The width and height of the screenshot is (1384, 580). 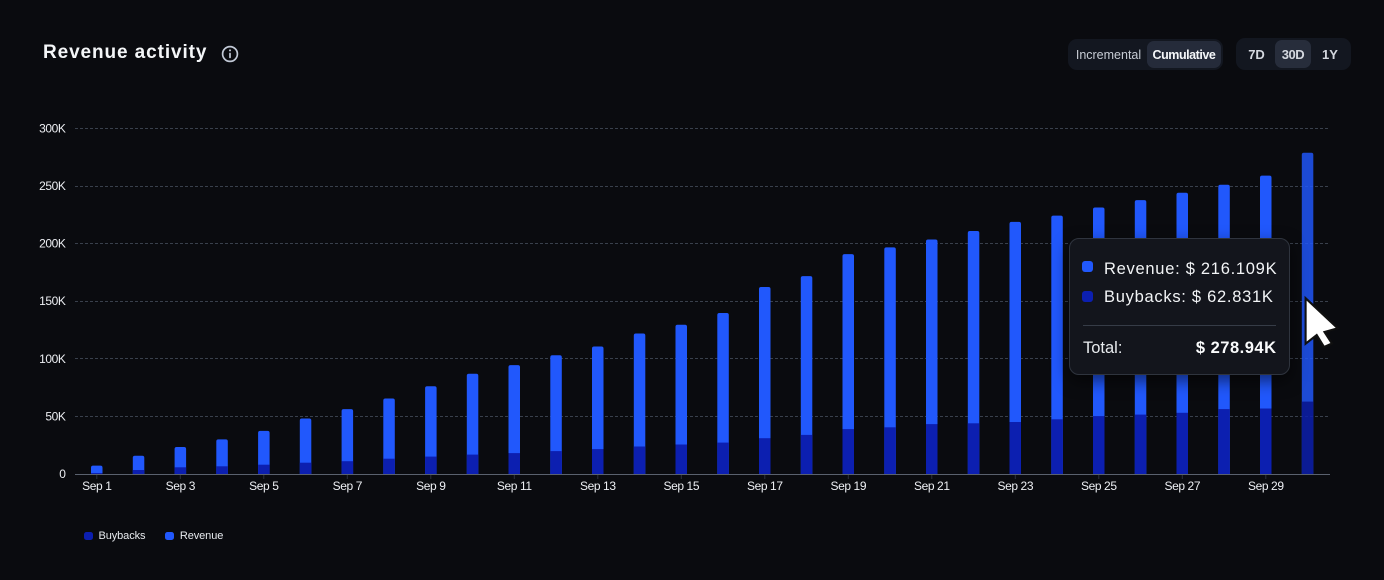 What do you see at coordinates (55, 416) in the screenshot?
I see `svg-text: 50K` at bounding box center [55, 416].